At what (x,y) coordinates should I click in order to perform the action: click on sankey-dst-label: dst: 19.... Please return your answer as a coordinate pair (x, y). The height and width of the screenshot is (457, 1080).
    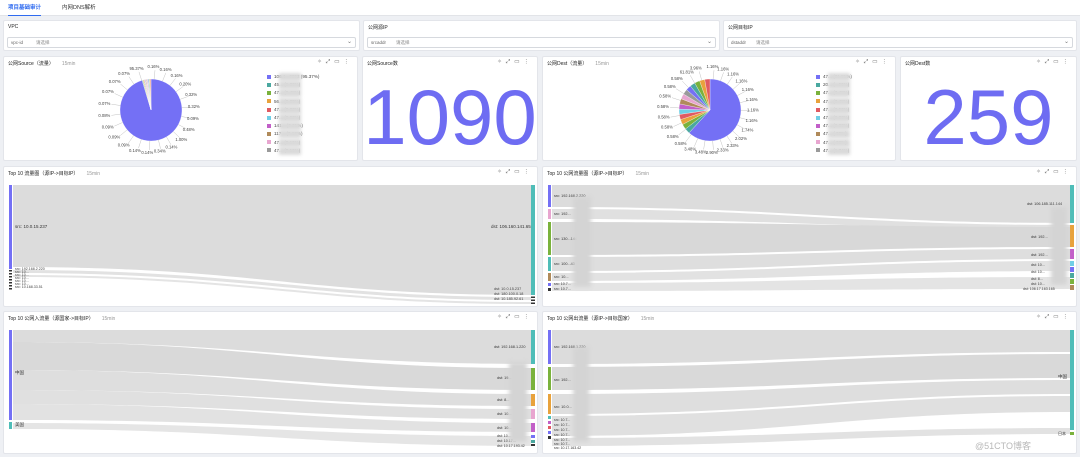
    Looking at the image, I should click on (504, 378).